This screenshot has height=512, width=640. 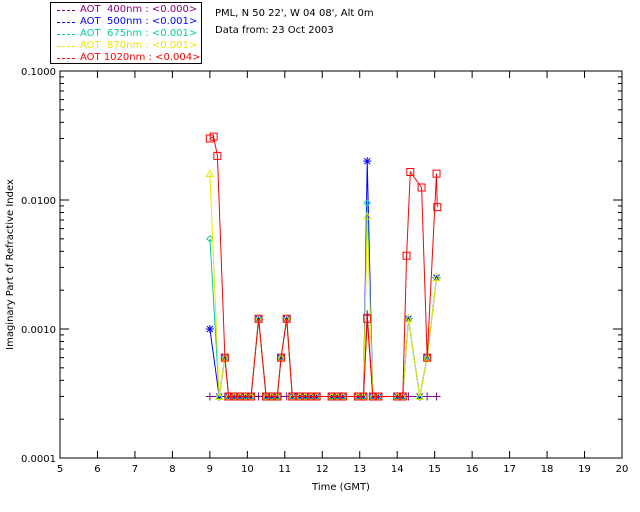 What do you see at coordinates (274, 30) in the screenshot?
I see `data-date: Data from: 23 Oct 2003` at bounding box center [274, 30].